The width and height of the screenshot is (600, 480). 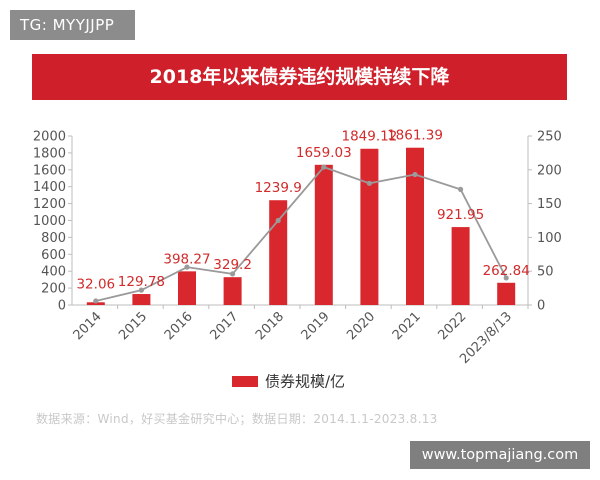 I want to click on watermark-badge: TG: MYYJJPP, so click(x=72, y=25).